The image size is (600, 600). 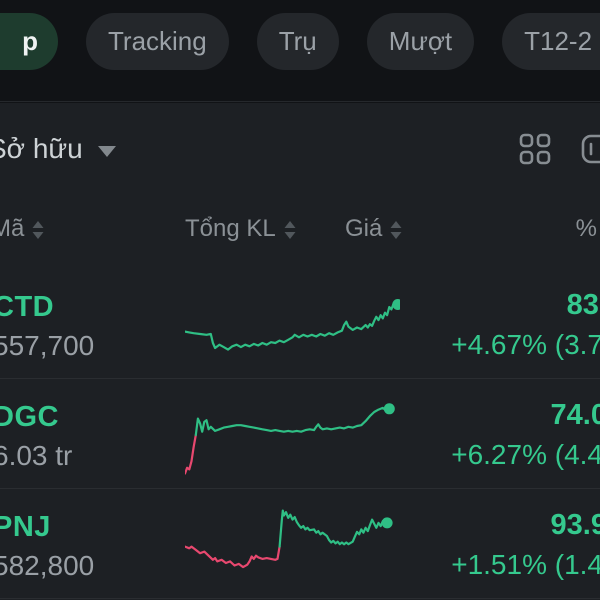 I want to click on tab-muot: Mượt, so click(x=420, y=41).